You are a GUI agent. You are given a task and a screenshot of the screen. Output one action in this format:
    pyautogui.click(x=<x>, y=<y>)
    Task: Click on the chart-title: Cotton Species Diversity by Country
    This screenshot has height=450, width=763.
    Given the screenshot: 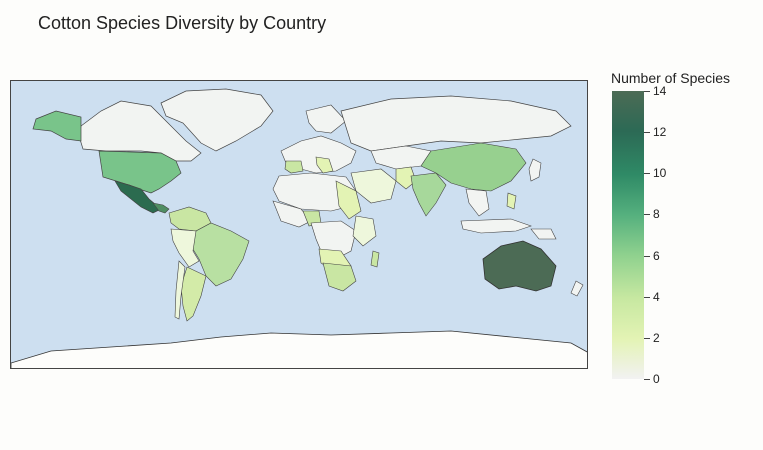 What is the action you would take?
    pyautogui.click(x=182, y=23)
    